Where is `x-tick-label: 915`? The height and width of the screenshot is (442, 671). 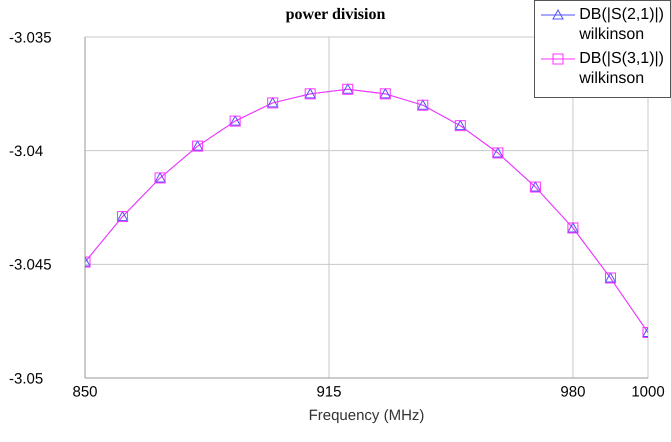
x-tick-label: 915 is located at coordinates (329, 392).